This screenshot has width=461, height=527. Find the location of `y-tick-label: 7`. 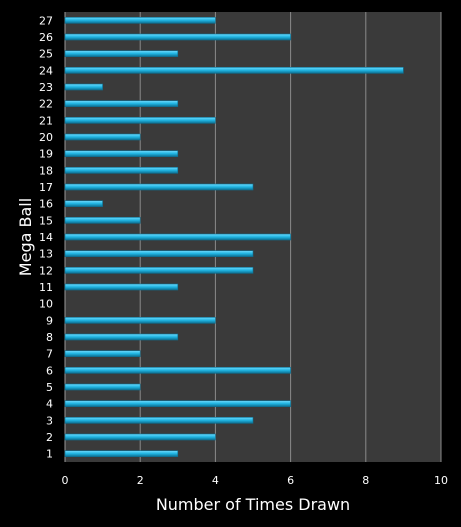

y-tick-label: 7 is located at coordinates (49, 354).